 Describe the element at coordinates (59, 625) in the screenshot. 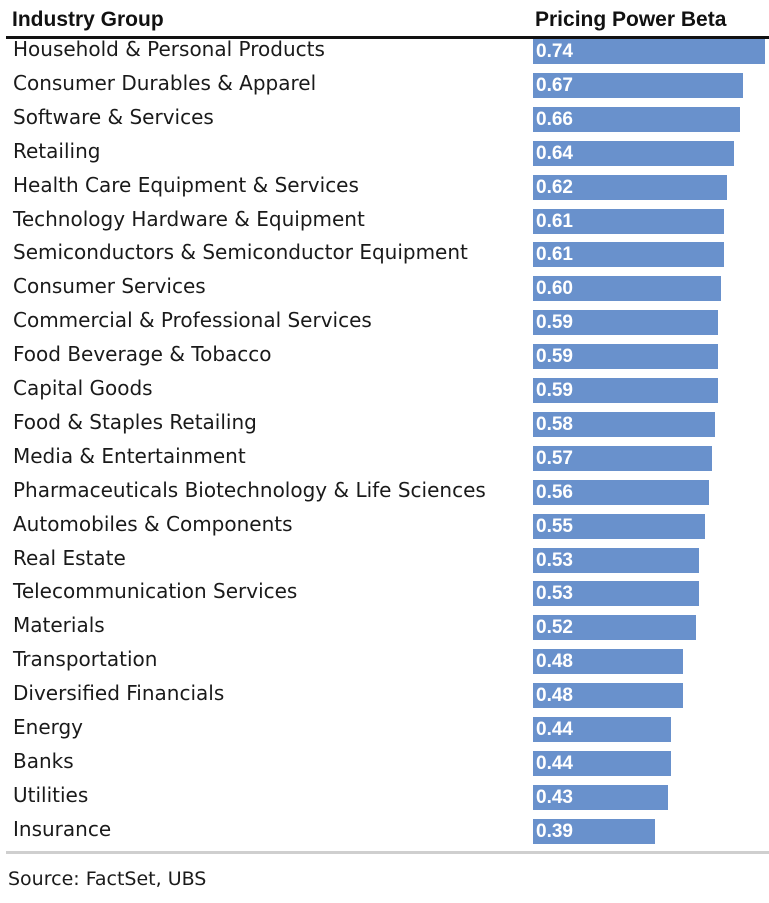

I see `category-label: Materials` at that location.